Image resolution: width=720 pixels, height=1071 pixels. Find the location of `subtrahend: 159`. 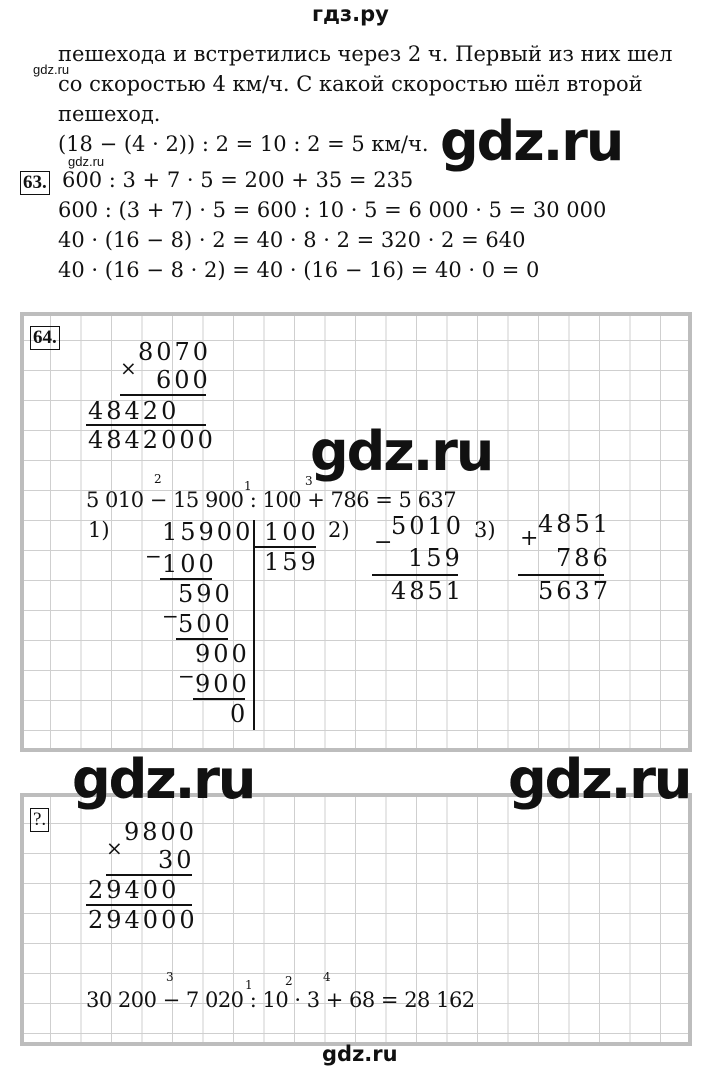

subtrahend: 159 is located at coordinates (435, 558).